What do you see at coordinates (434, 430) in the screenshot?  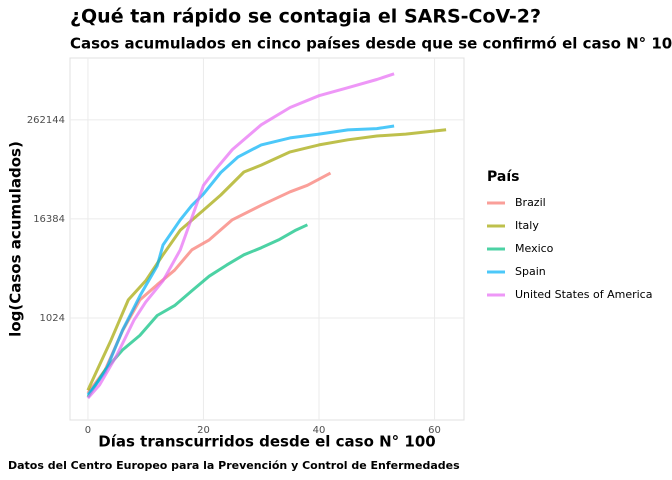 I see `x-tick-label: 60` at bounding box center [434, 430].